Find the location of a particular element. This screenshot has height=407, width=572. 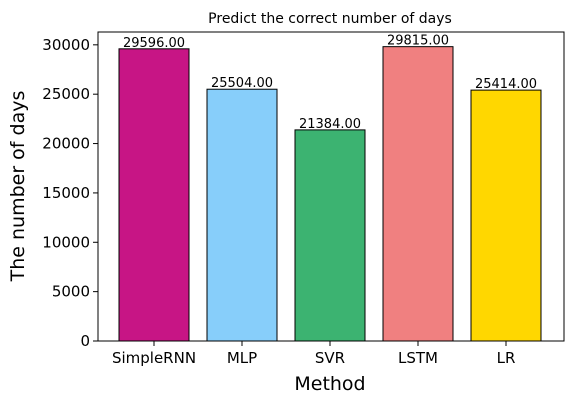

value-label-lr: 25414.00 is located at coordinates (506, 84).